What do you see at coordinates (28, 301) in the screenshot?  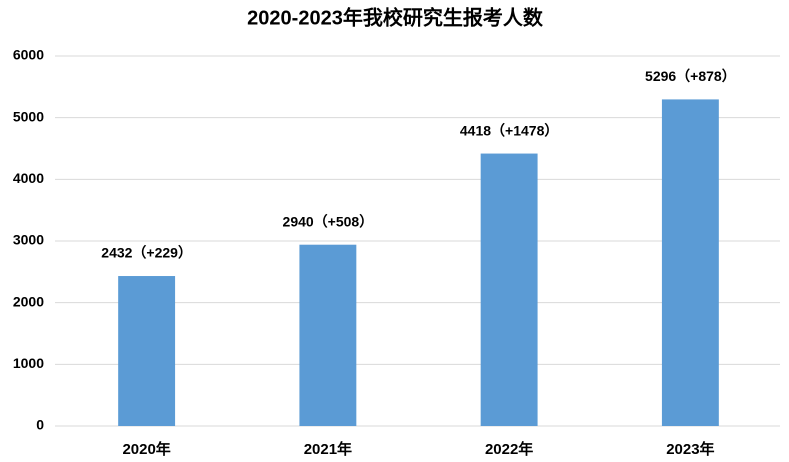 I see `y-tick-label: 2000` at bounding box center [28, 301].